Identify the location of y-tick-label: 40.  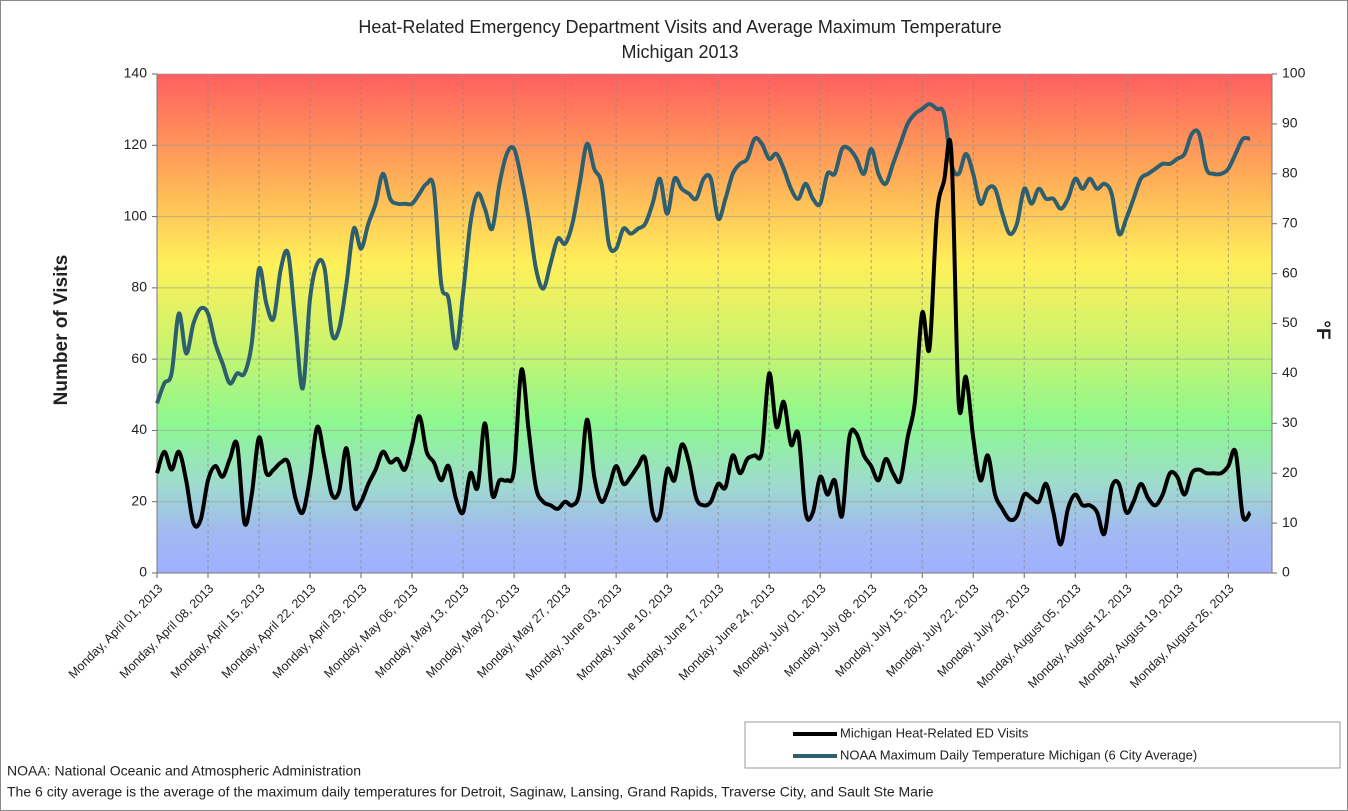
(139, 429).